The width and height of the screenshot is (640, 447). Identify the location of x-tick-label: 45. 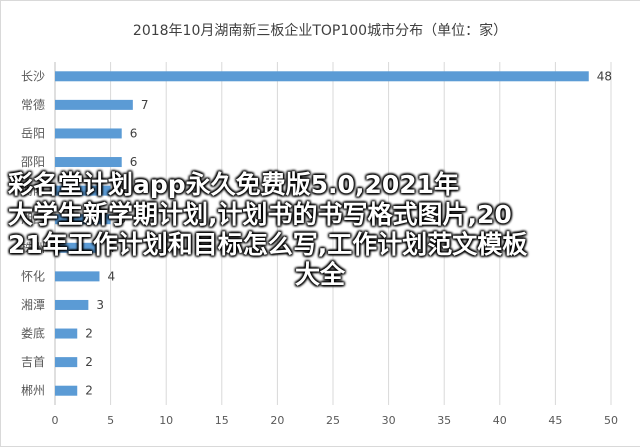
(555, 420).